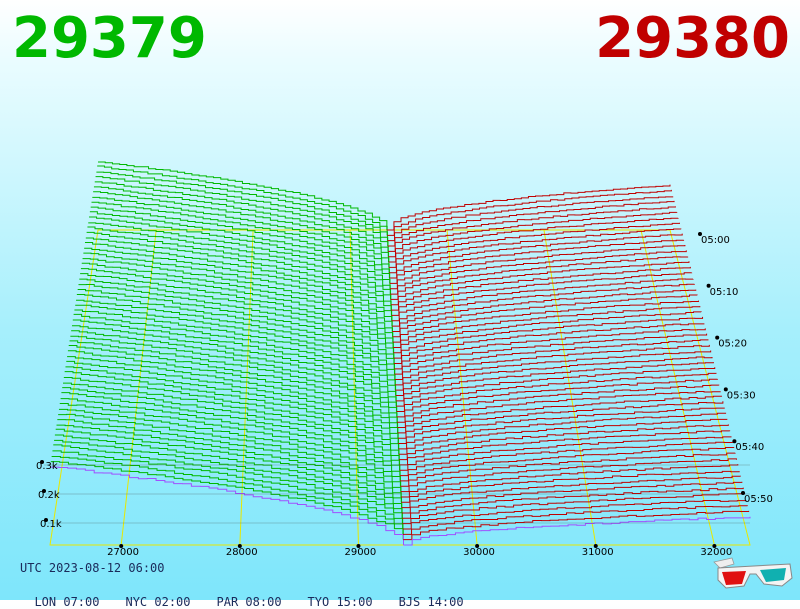 This screenshot has width=800, height=609. I want to click on x-tick-label: 28000, so click(242, 552).